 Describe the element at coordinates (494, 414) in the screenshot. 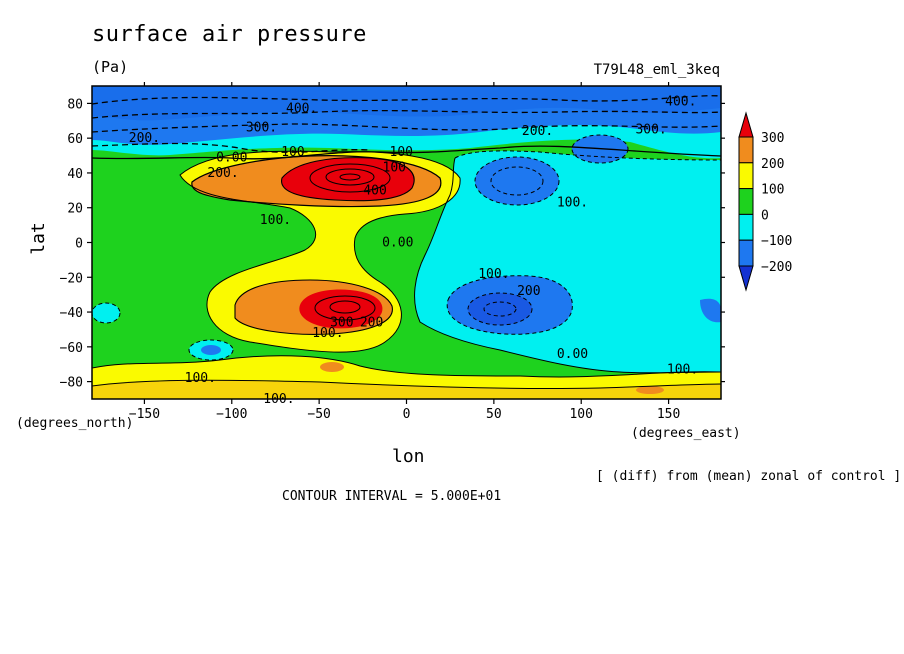

I see `x-tick-label: 50` at that location.